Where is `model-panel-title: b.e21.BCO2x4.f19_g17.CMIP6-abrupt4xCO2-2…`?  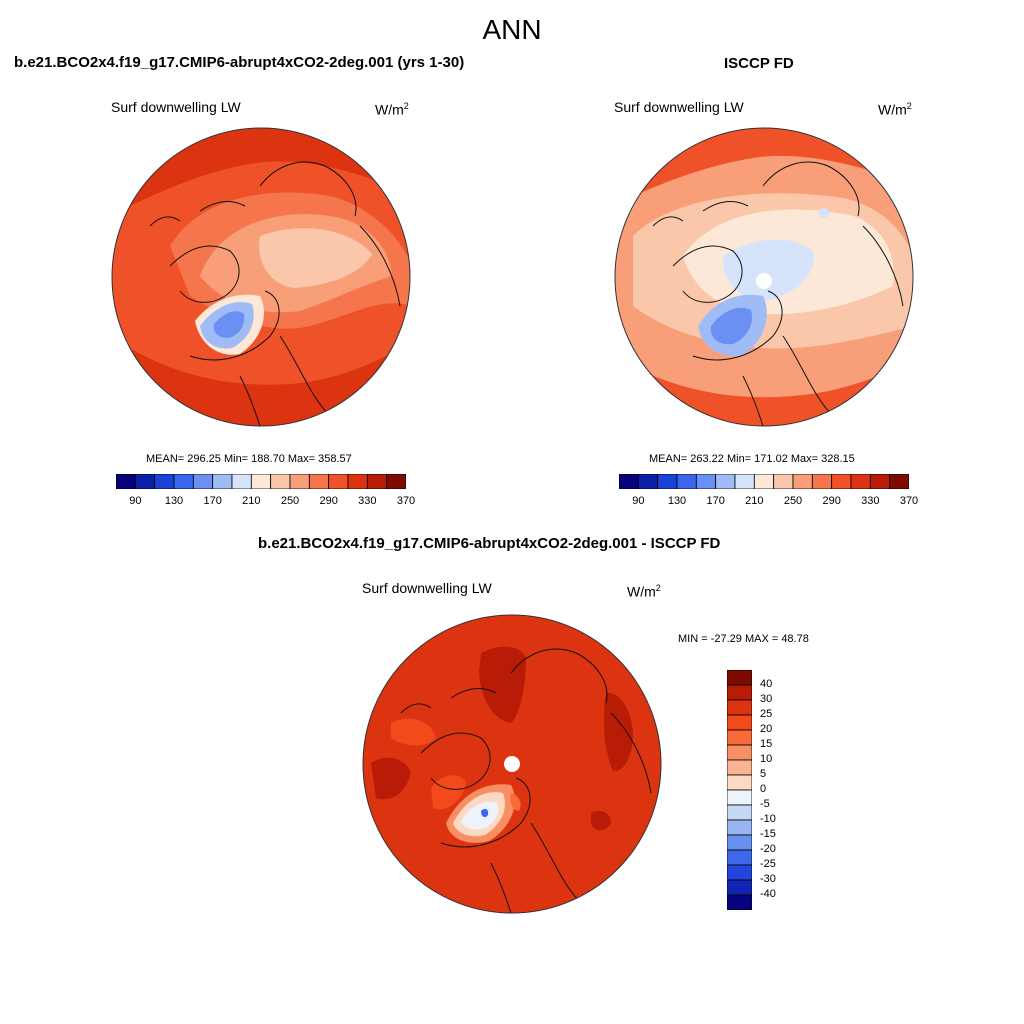
model-panel-title: b.e21.BCO2x4.f19_g17.CMIP6-abrupt4xCO2-2… is located at coordinates (239, 62).